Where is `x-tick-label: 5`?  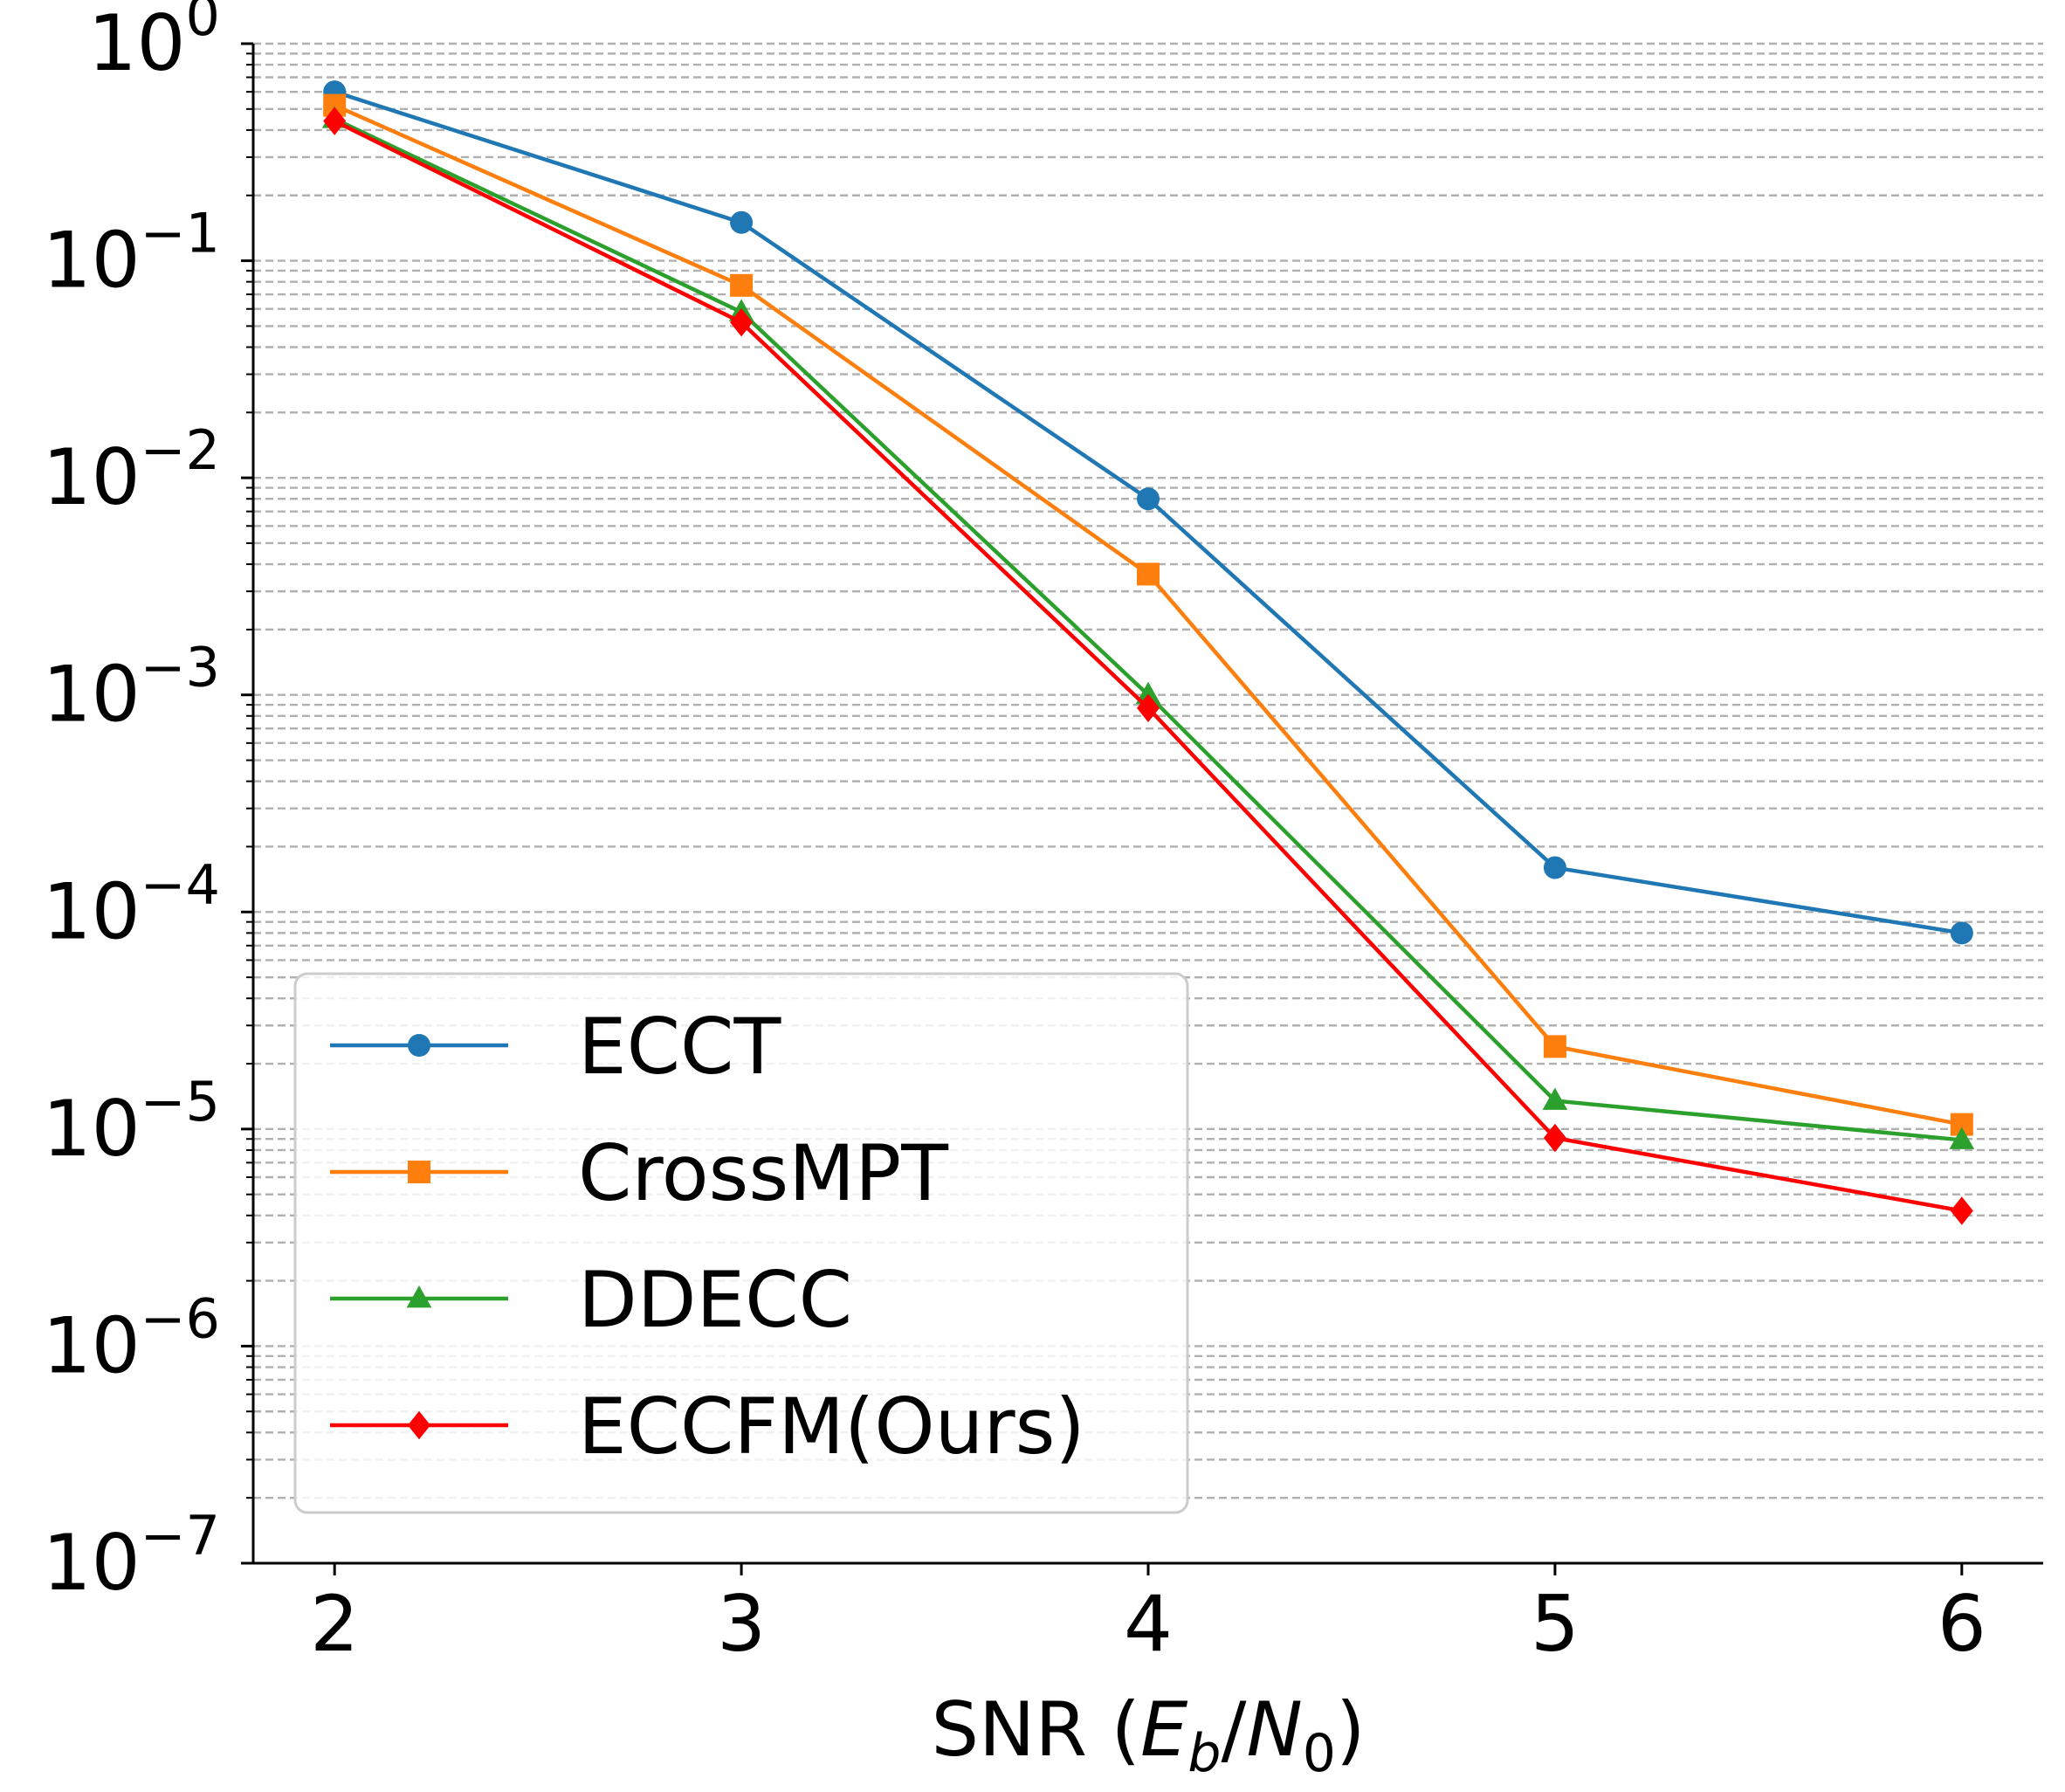 x-tick-label: 5 is located at coordinates (1555, 1624).